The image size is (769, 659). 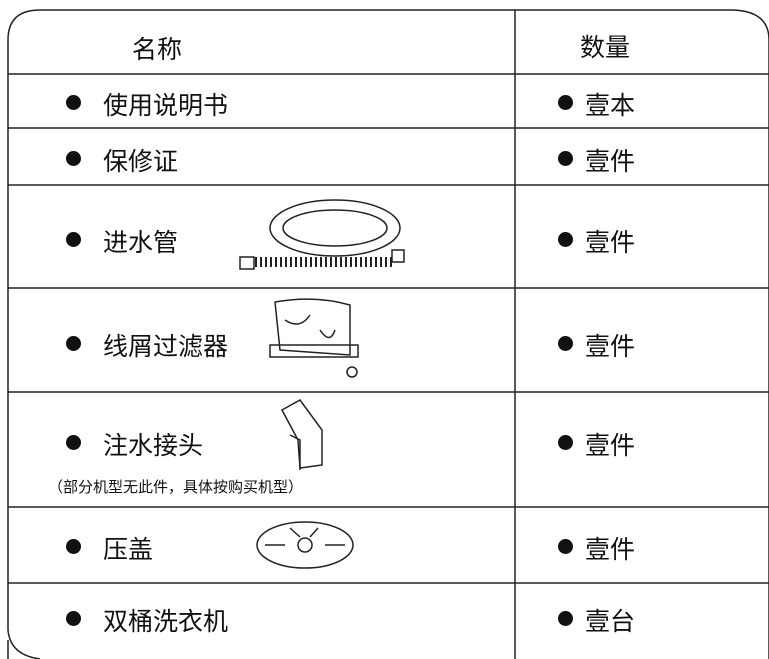 I want to click on header-quantity: 数量, so click(x=605, y=47).